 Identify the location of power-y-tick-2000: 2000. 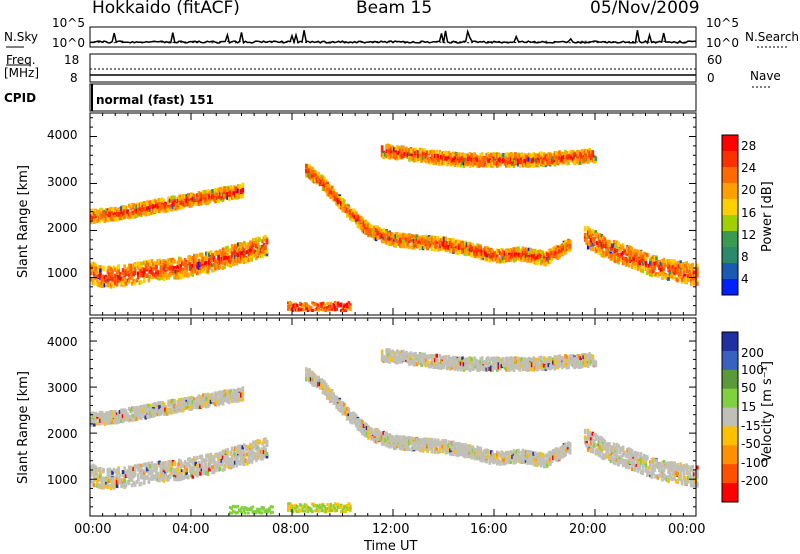
(62, 228).